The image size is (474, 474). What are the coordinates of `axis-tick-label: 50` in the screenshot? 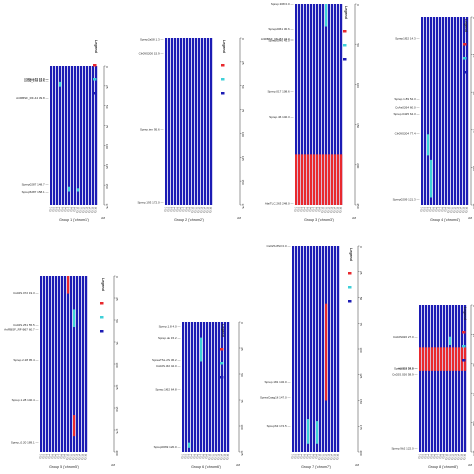 It's located at (242, 375).